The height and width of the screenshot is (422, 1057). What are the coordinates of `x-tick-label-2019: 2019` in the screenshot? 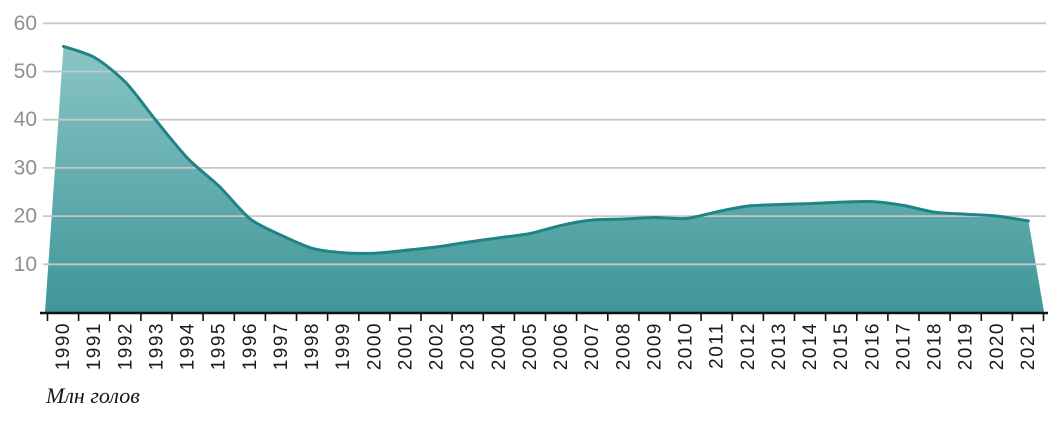 It's located at (966, 346).